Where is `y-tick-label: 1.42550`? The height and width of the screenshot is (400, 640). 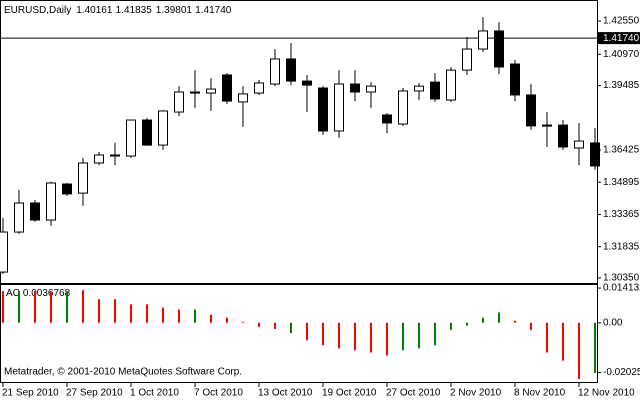 y-tick-label: 1.42550 is located at coordinates (621, 21).